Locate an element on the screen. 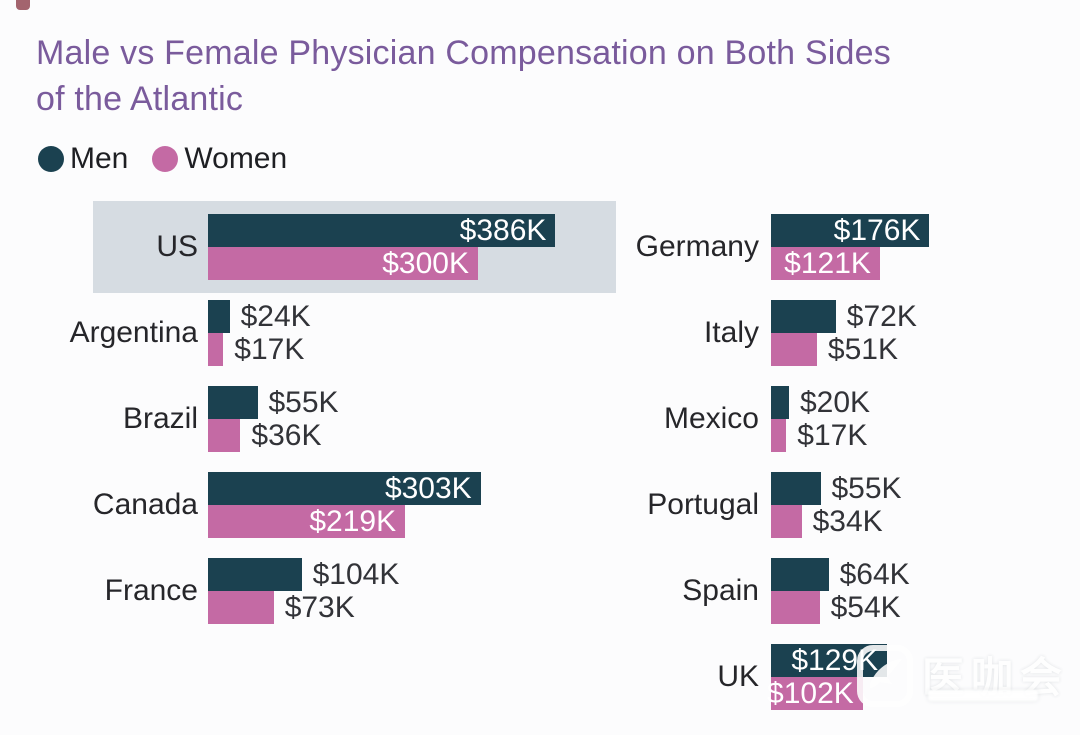 The height and width of the screenshot is (735, 1080). bar-women-italy is located at coordinates (794, 349).